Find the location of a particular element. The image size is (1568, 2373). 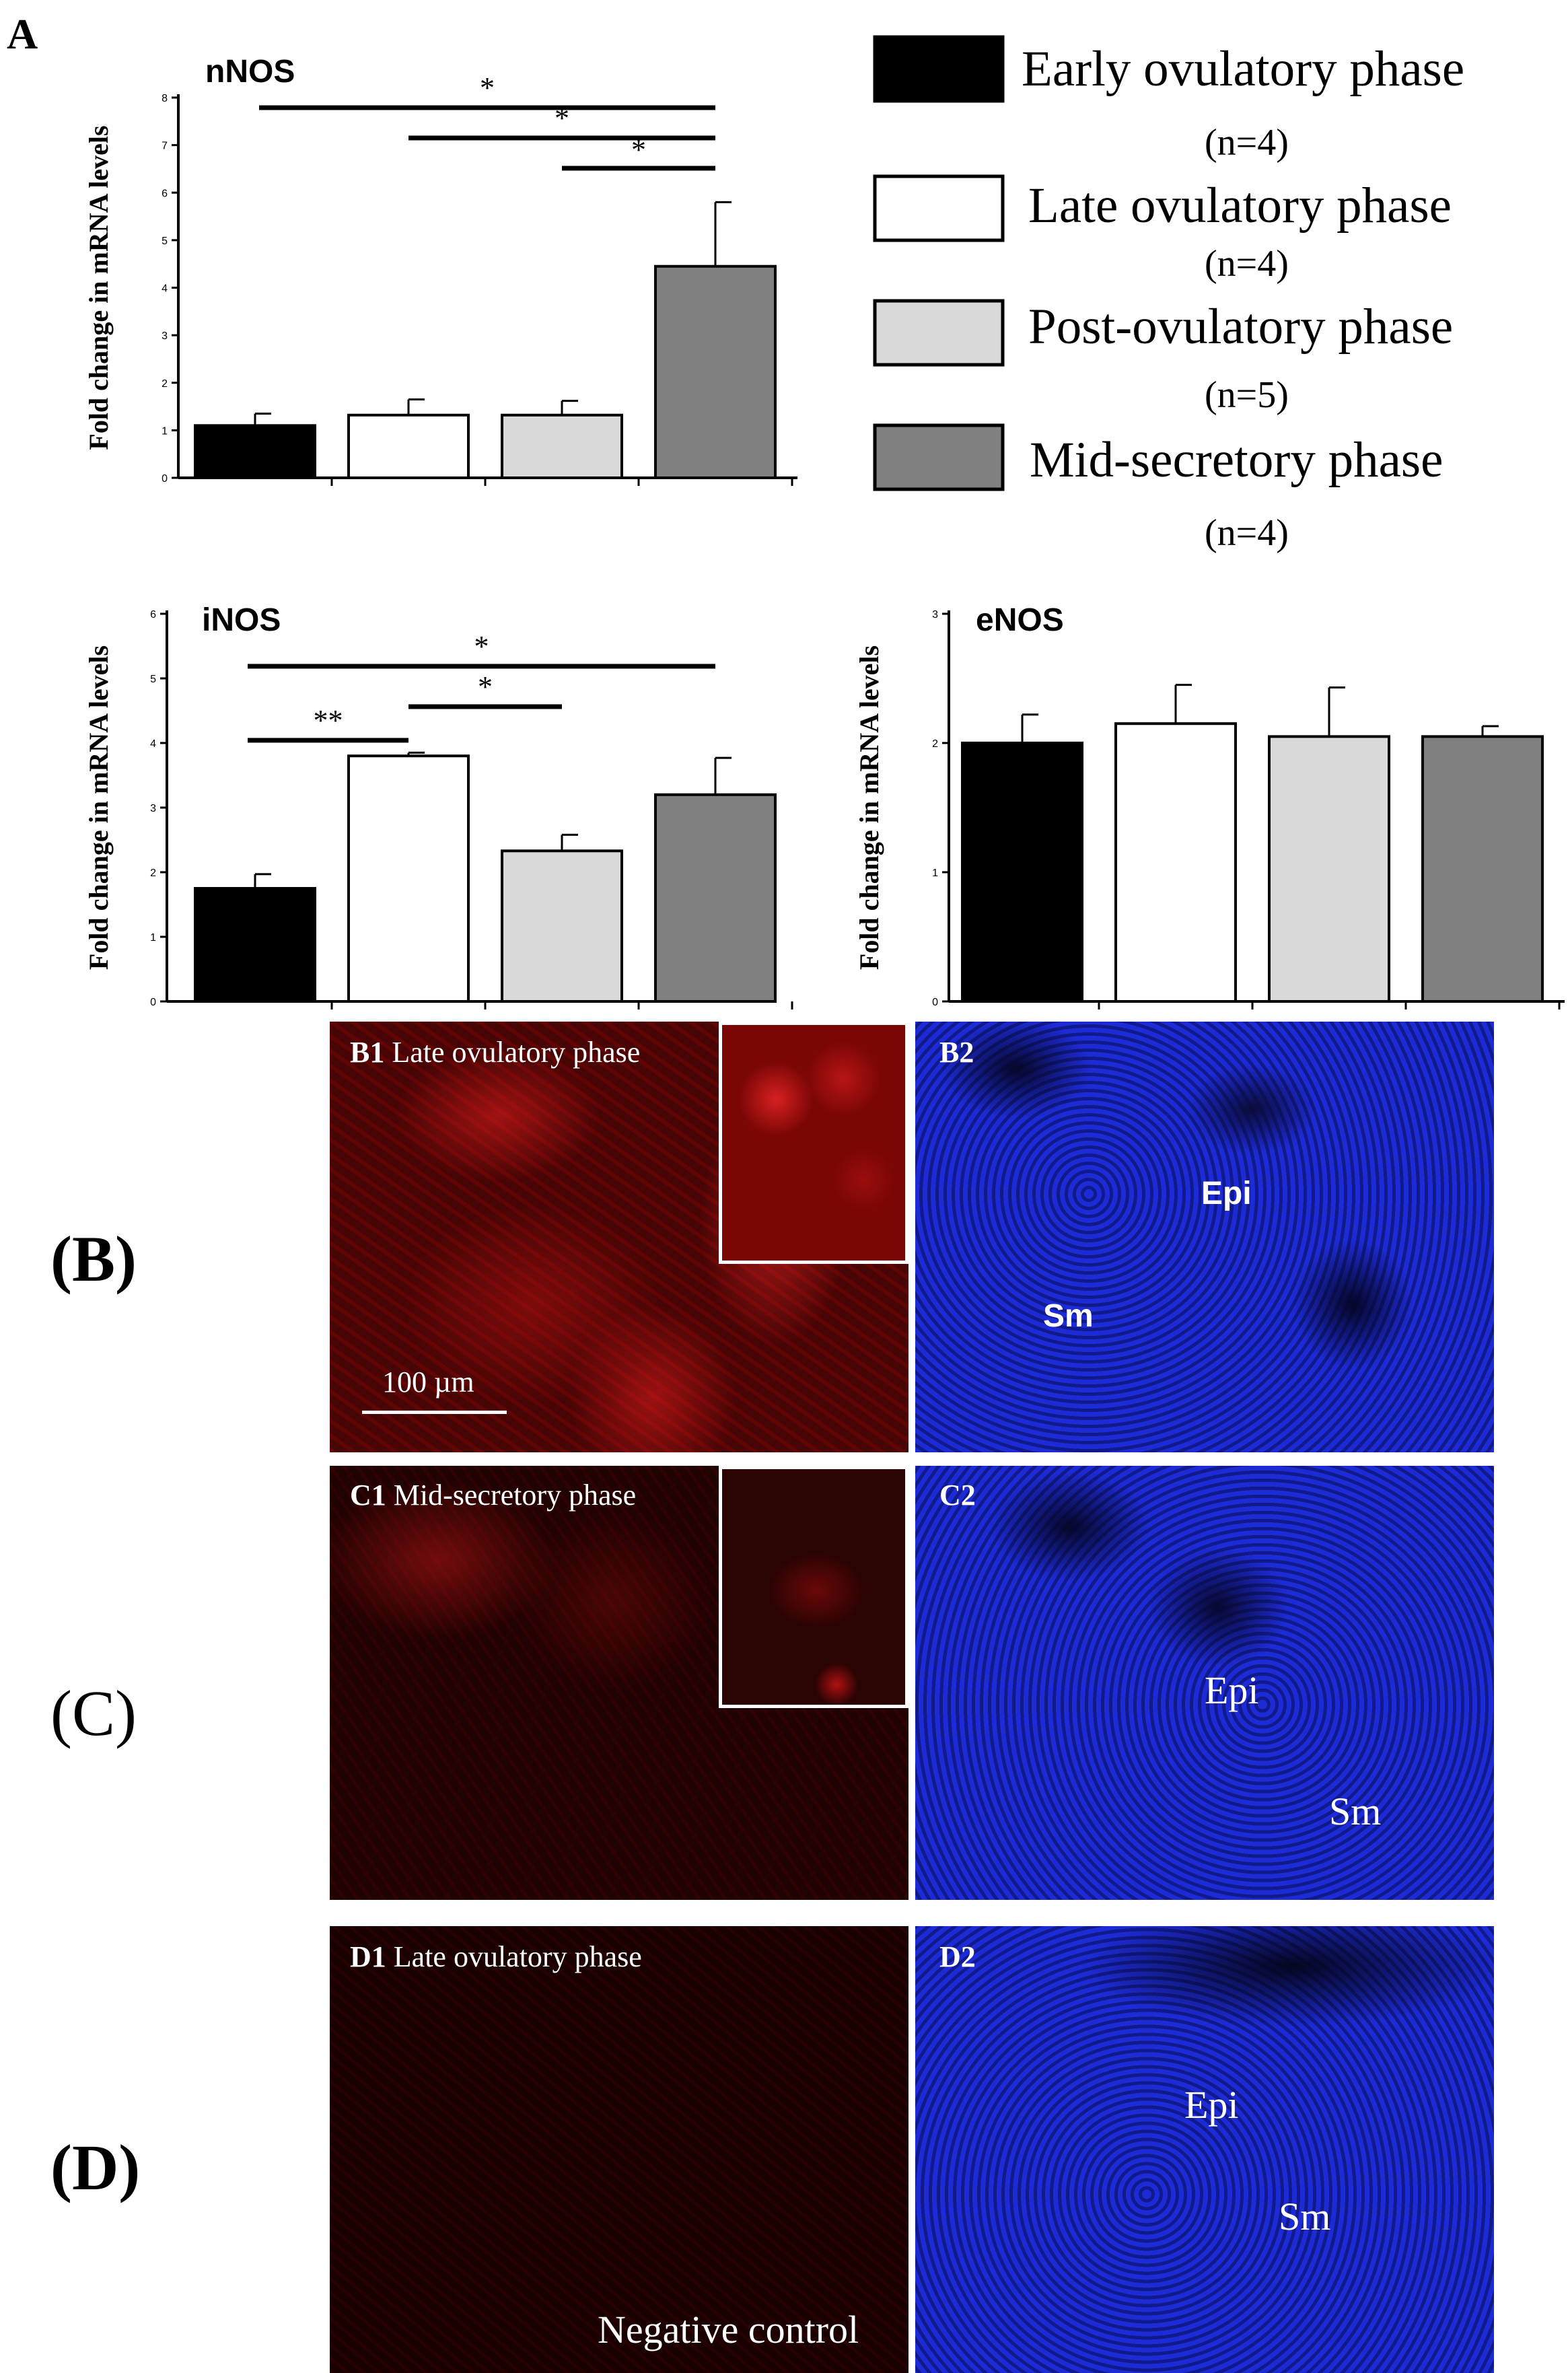

micrograph-b1-label: B1 Late ovulatory phase is located at coordinates (496, 1052).